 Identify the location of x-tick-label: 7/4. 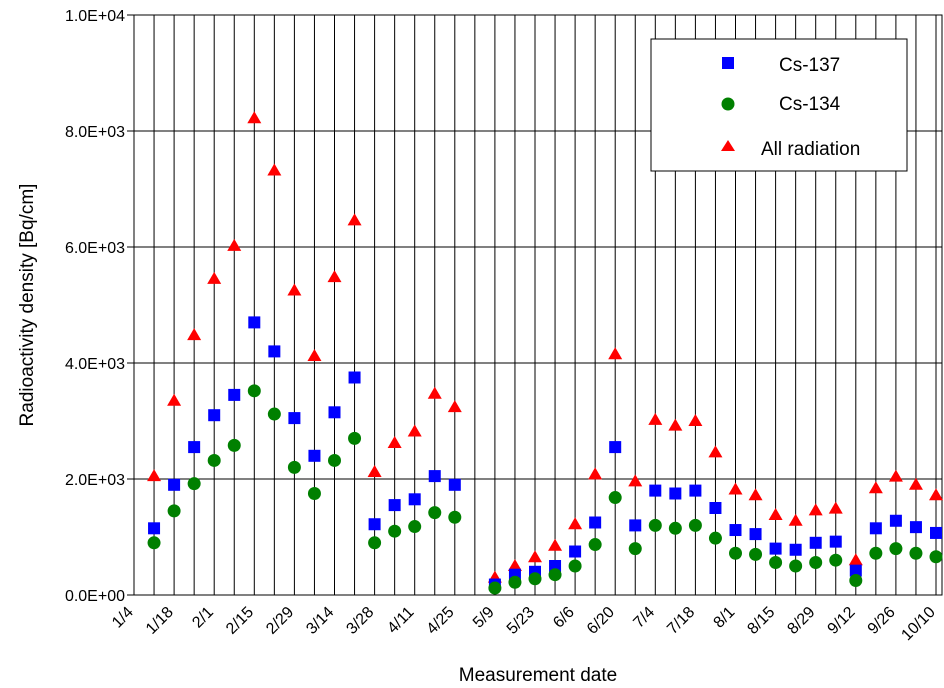
(644, 618).